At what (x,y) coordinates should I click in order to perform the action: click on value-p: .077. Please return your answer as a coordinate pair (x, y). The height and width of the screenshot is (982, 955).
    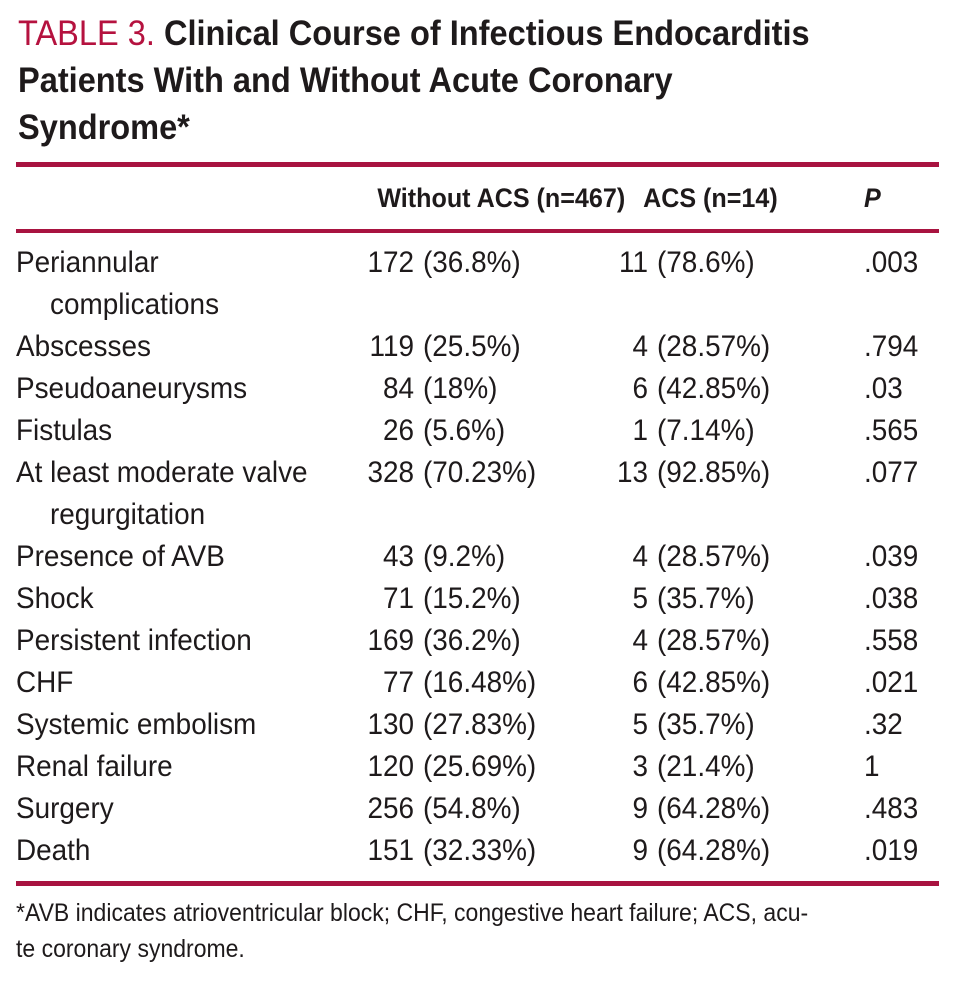
    Looking at the image, I should click on (891, 472).